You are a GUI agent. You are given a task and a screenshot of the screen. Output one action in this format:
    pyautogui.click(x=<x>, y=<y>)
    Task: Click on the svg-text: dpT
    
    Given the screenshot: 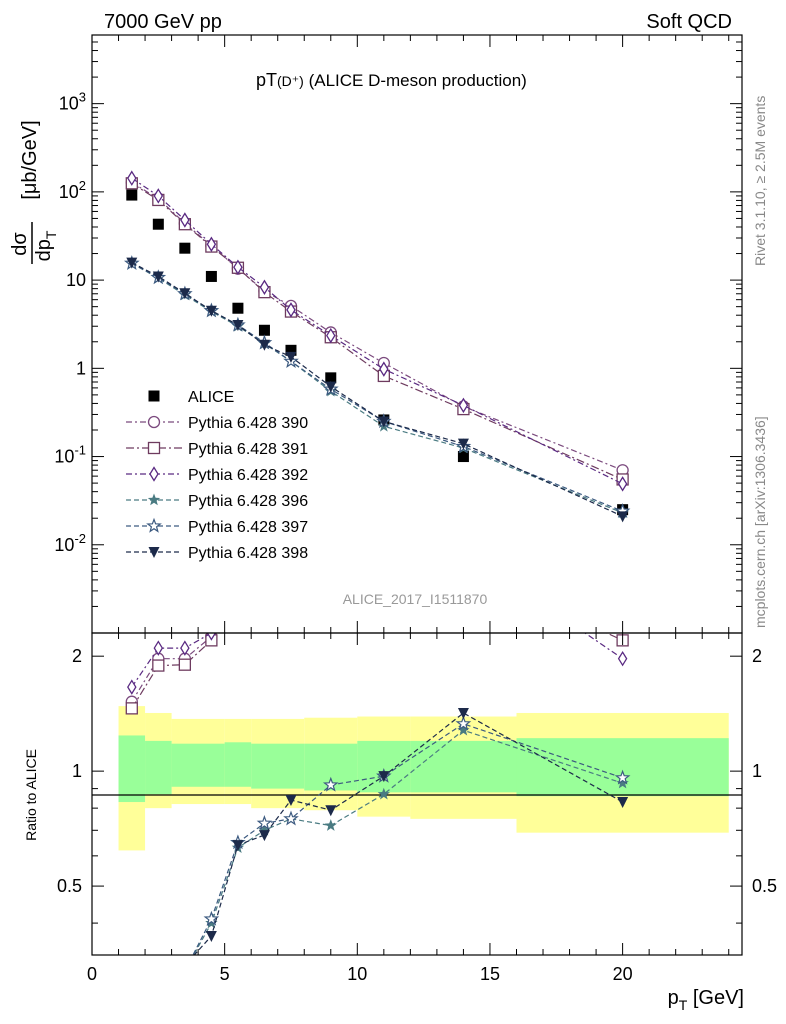 What is the action you would take?
    pyautogui.click(x=46, y=245)
    